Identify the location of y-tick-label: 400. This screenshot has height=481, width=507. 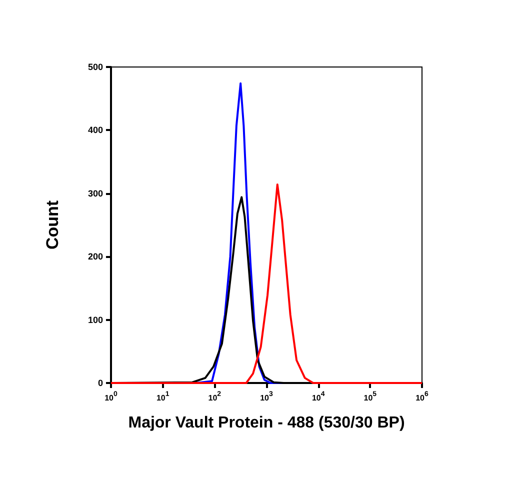
(95, 130).